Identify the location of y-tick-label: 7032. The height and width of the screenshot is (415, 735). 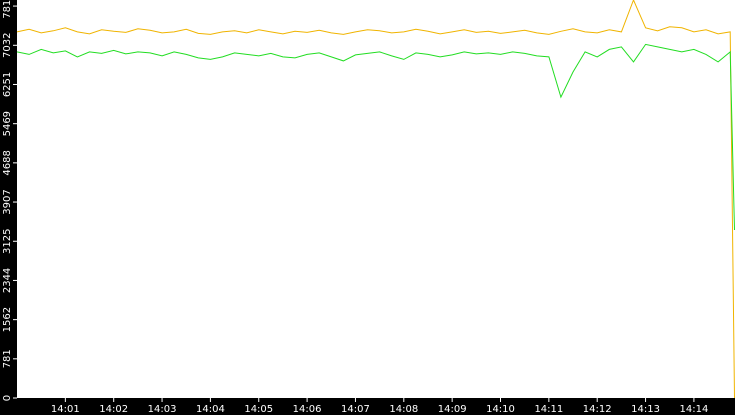
(7, 45).